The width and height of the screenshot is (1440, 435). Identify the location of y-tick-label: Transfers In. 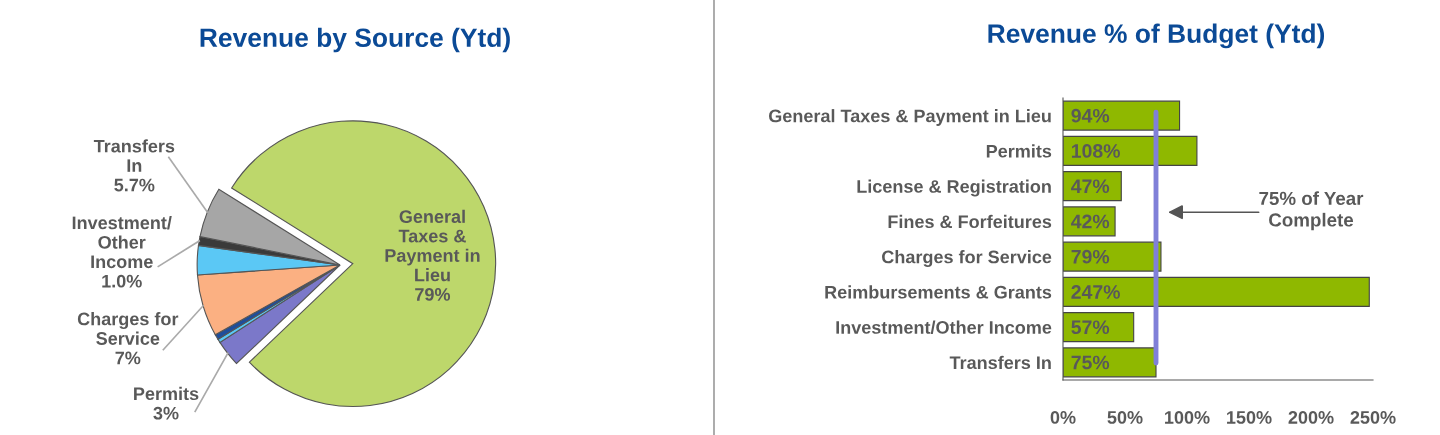
(1000, 362).